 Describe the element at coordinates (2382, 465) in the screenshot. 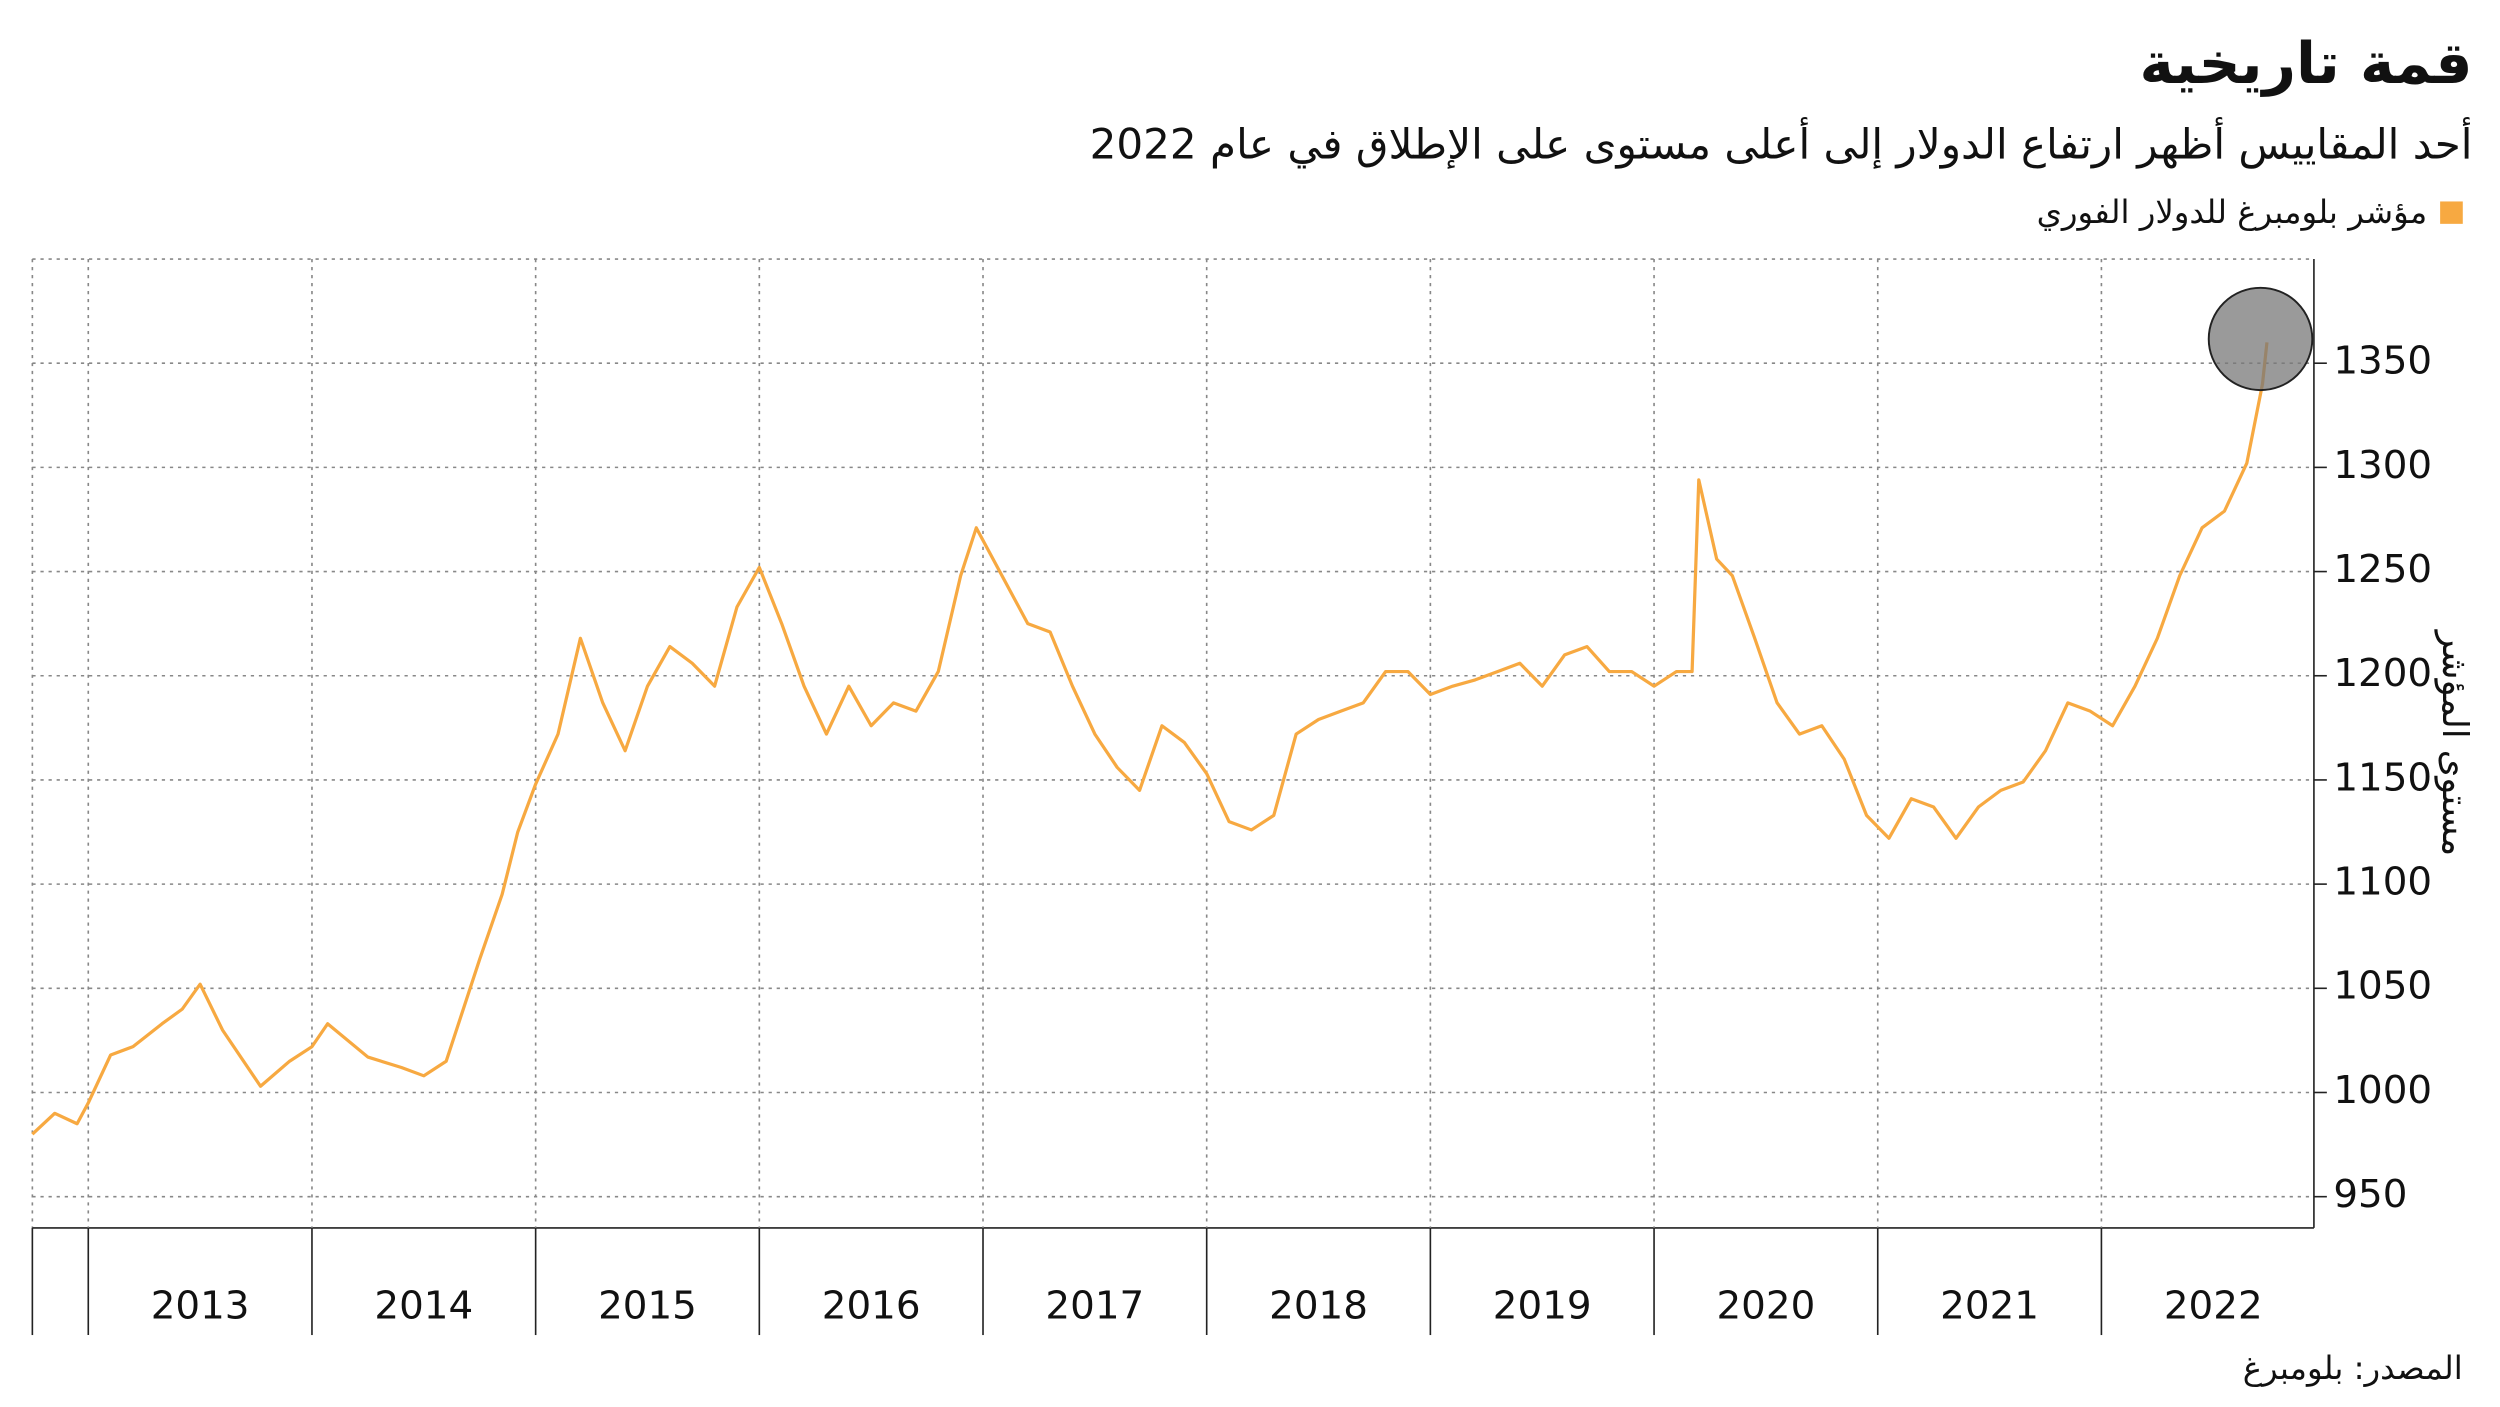

I see `y-tick-label: 1300` at that location.